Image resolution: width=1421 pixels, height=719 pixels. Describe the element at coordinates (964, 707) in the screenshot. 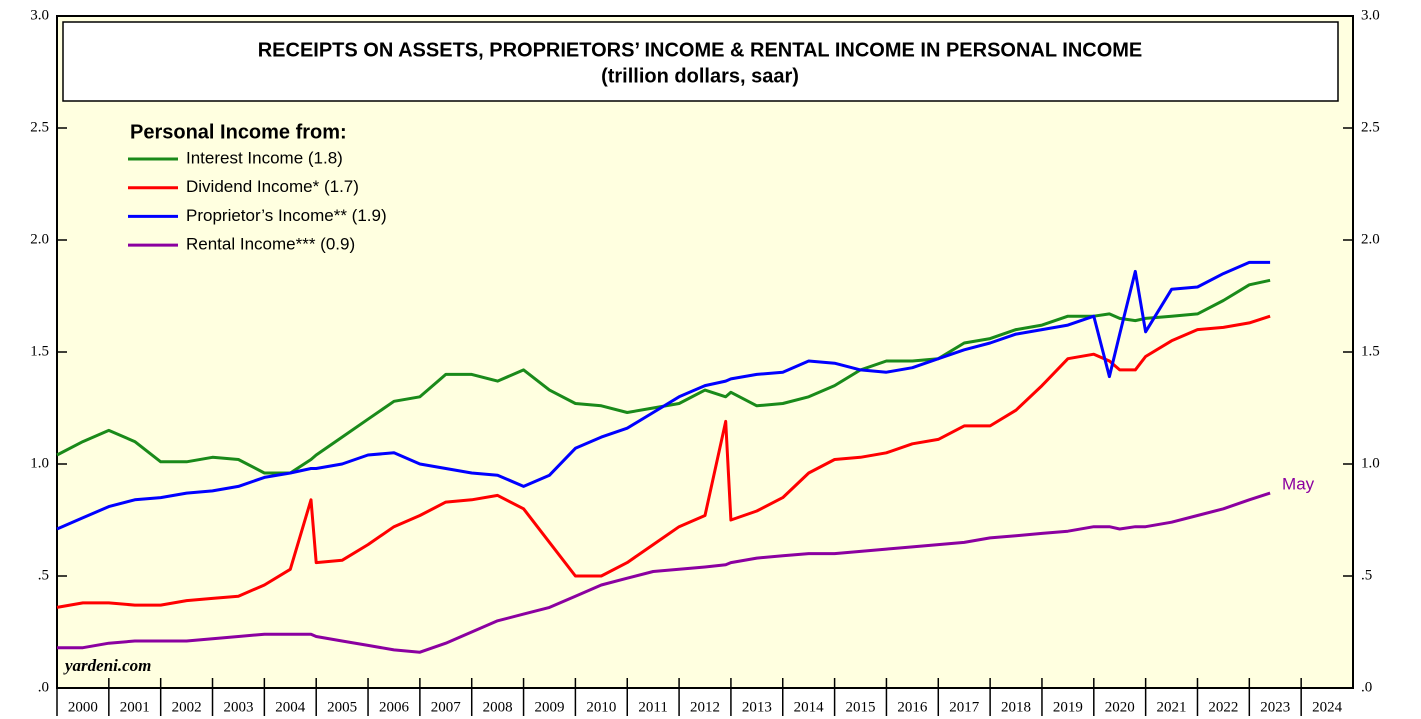

I see `x-tick-label: 2017` at that location.